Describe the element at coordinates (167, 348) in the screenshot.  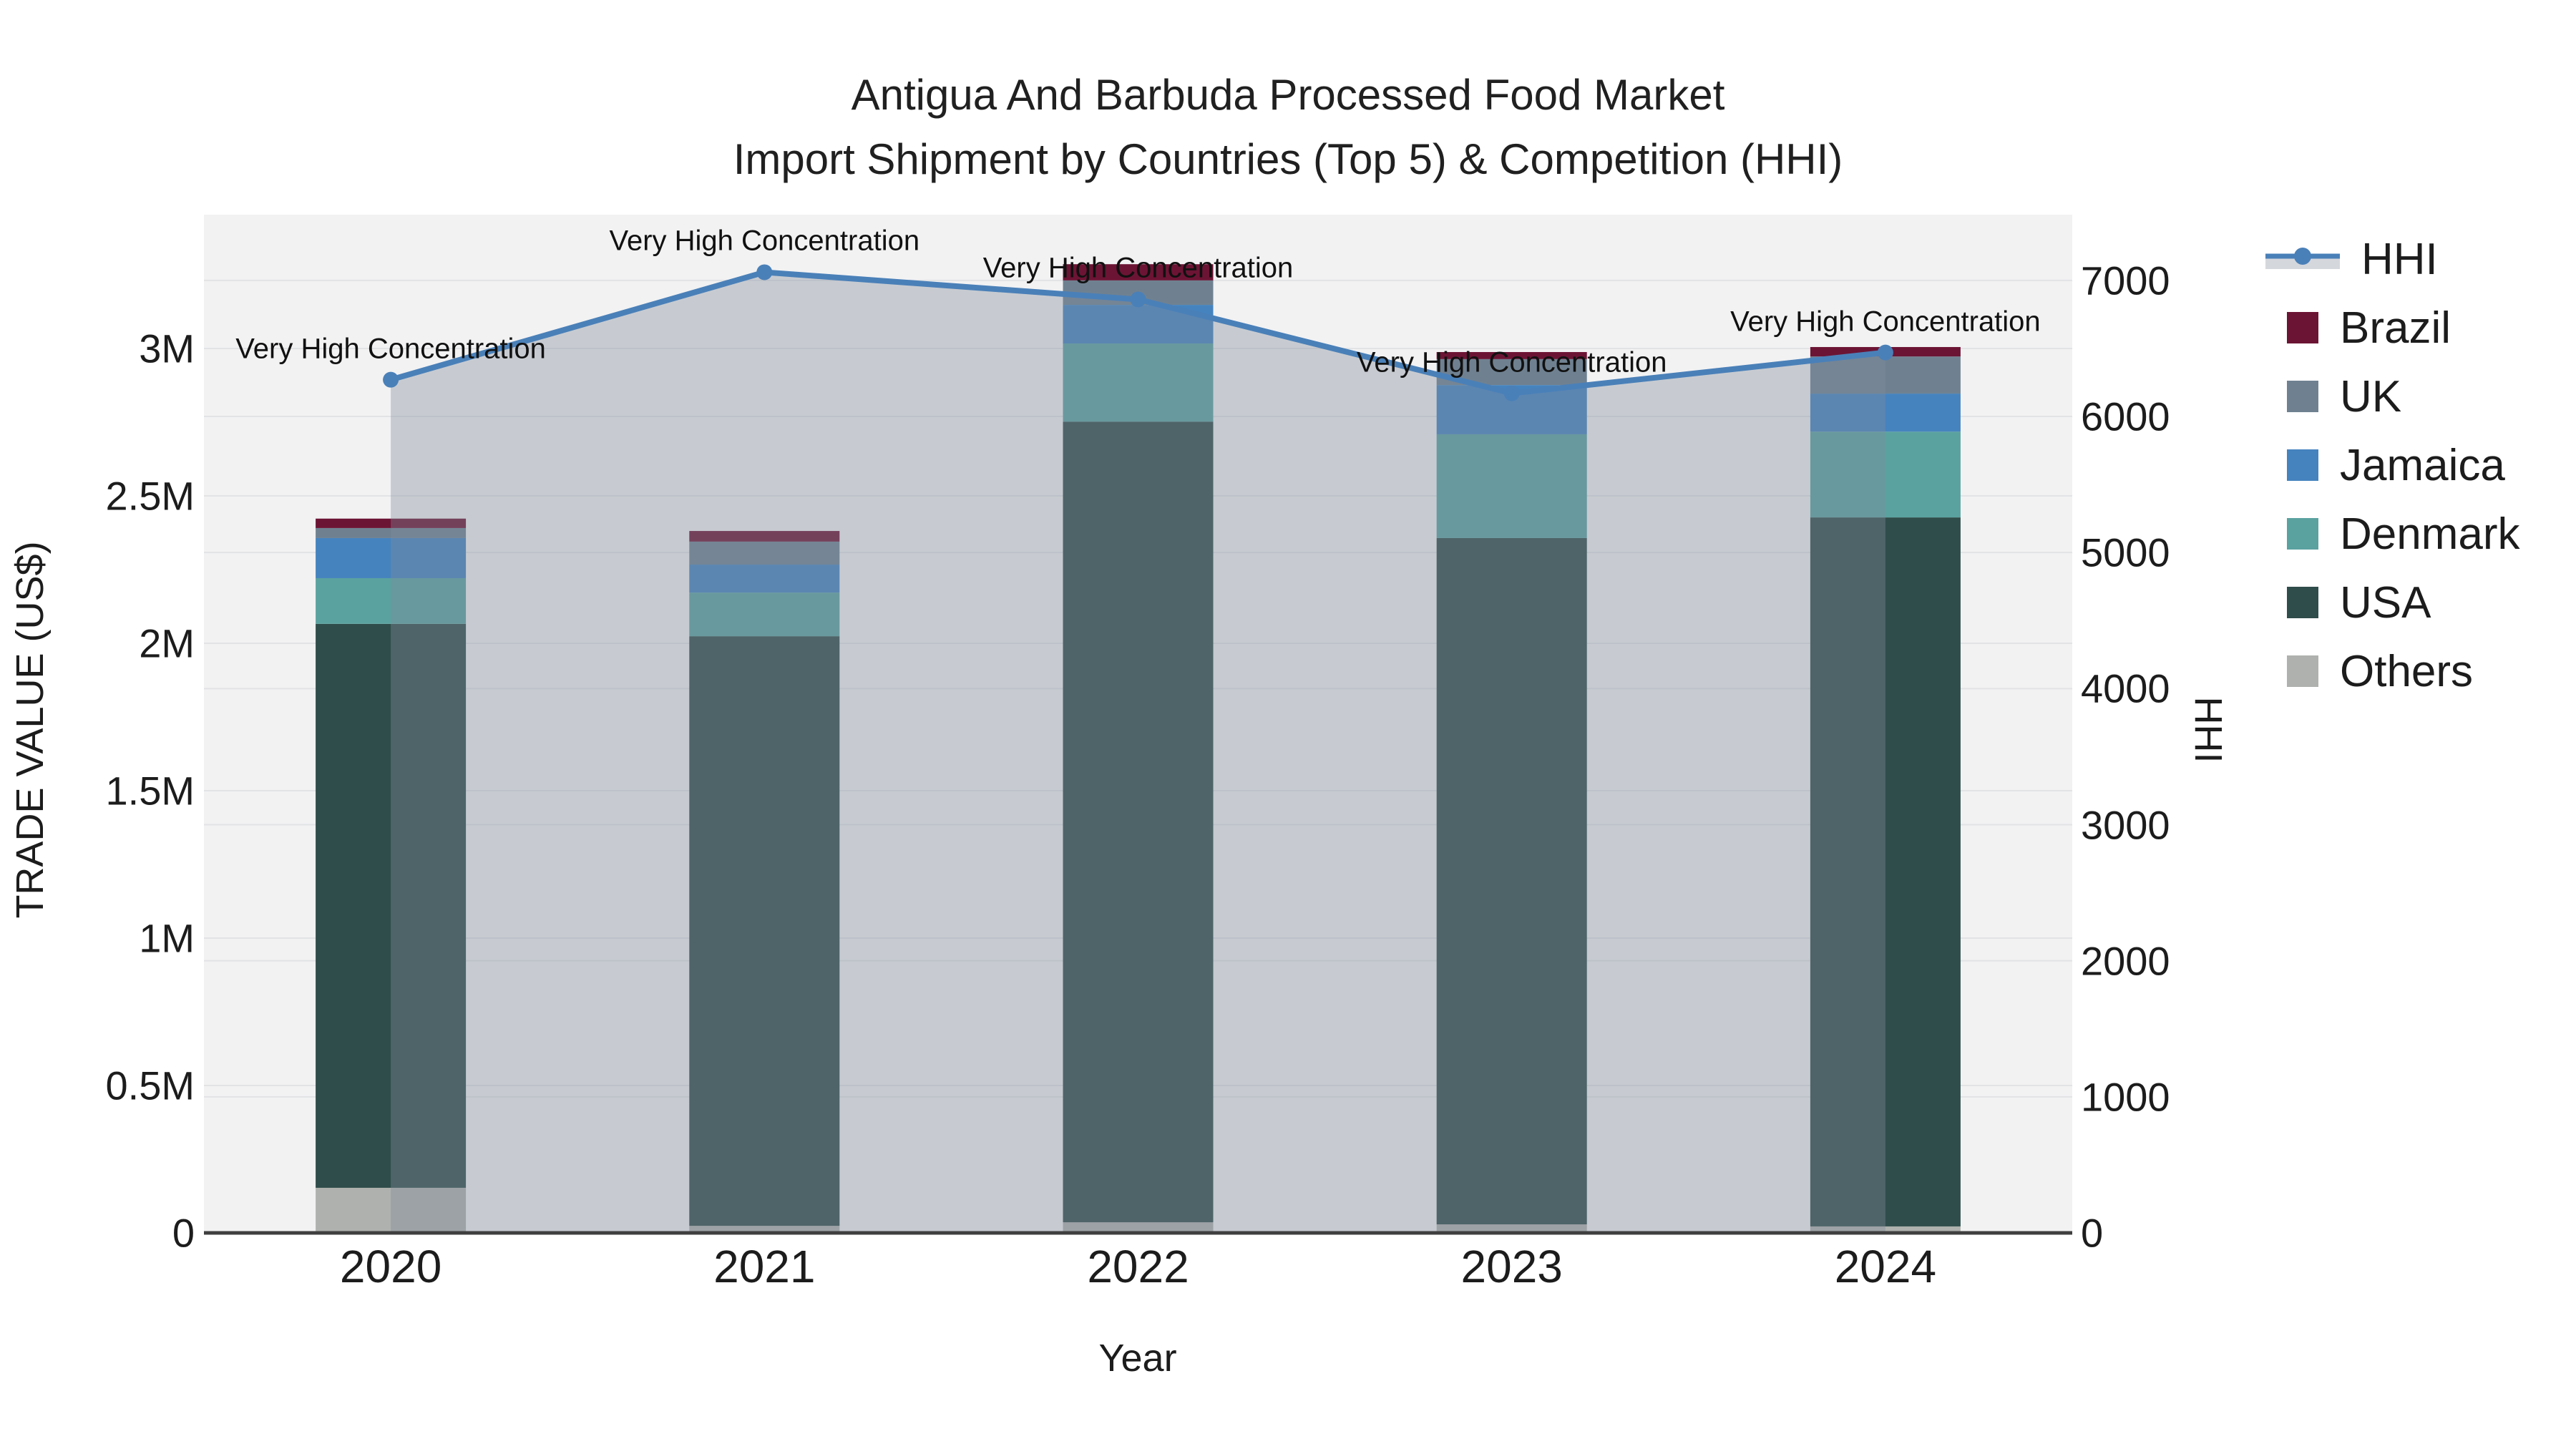
I see `y-left-tick-3M: 3M` at that location.